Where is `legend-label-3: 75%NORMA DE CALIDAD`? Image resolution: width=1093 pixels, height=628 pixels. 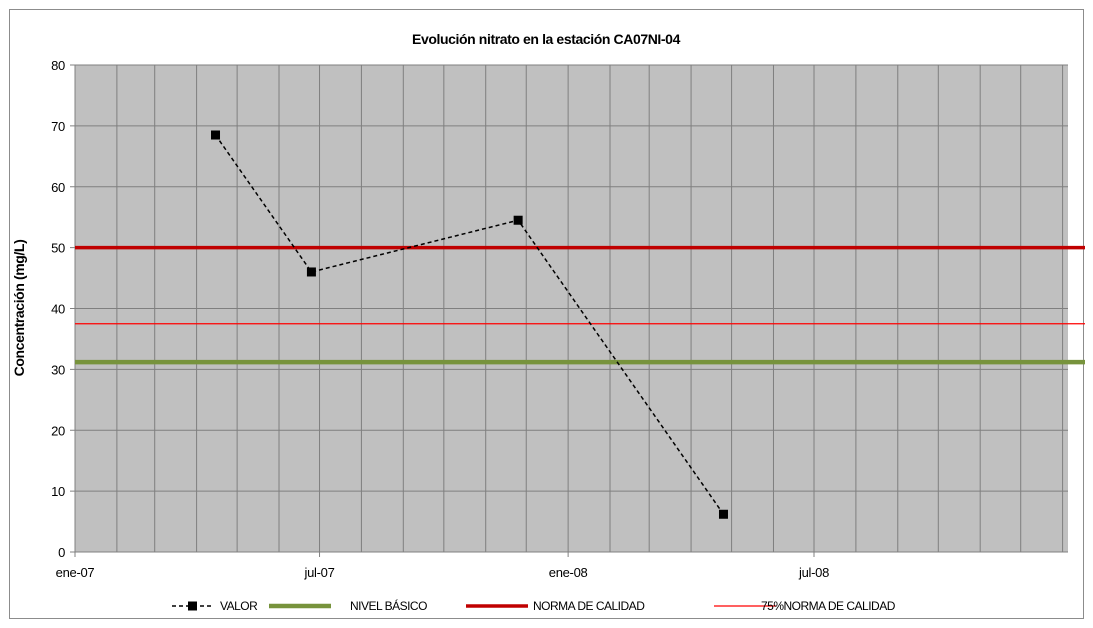 legend-label-3: 75%NORMA DE CALIDAD is located at coordinates (828, 606).